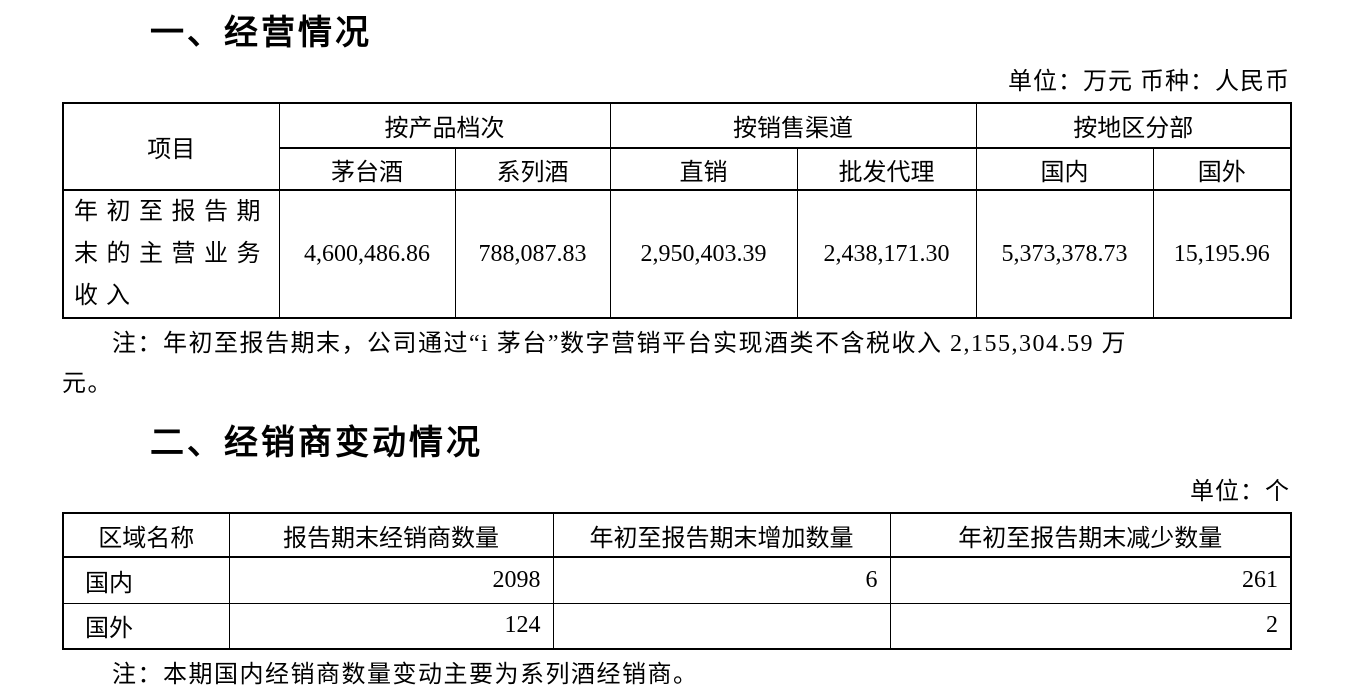  Describe the element at coordinates (1090, 626) in the screenshot. I see `reduced-count-cell: 2` at that location.